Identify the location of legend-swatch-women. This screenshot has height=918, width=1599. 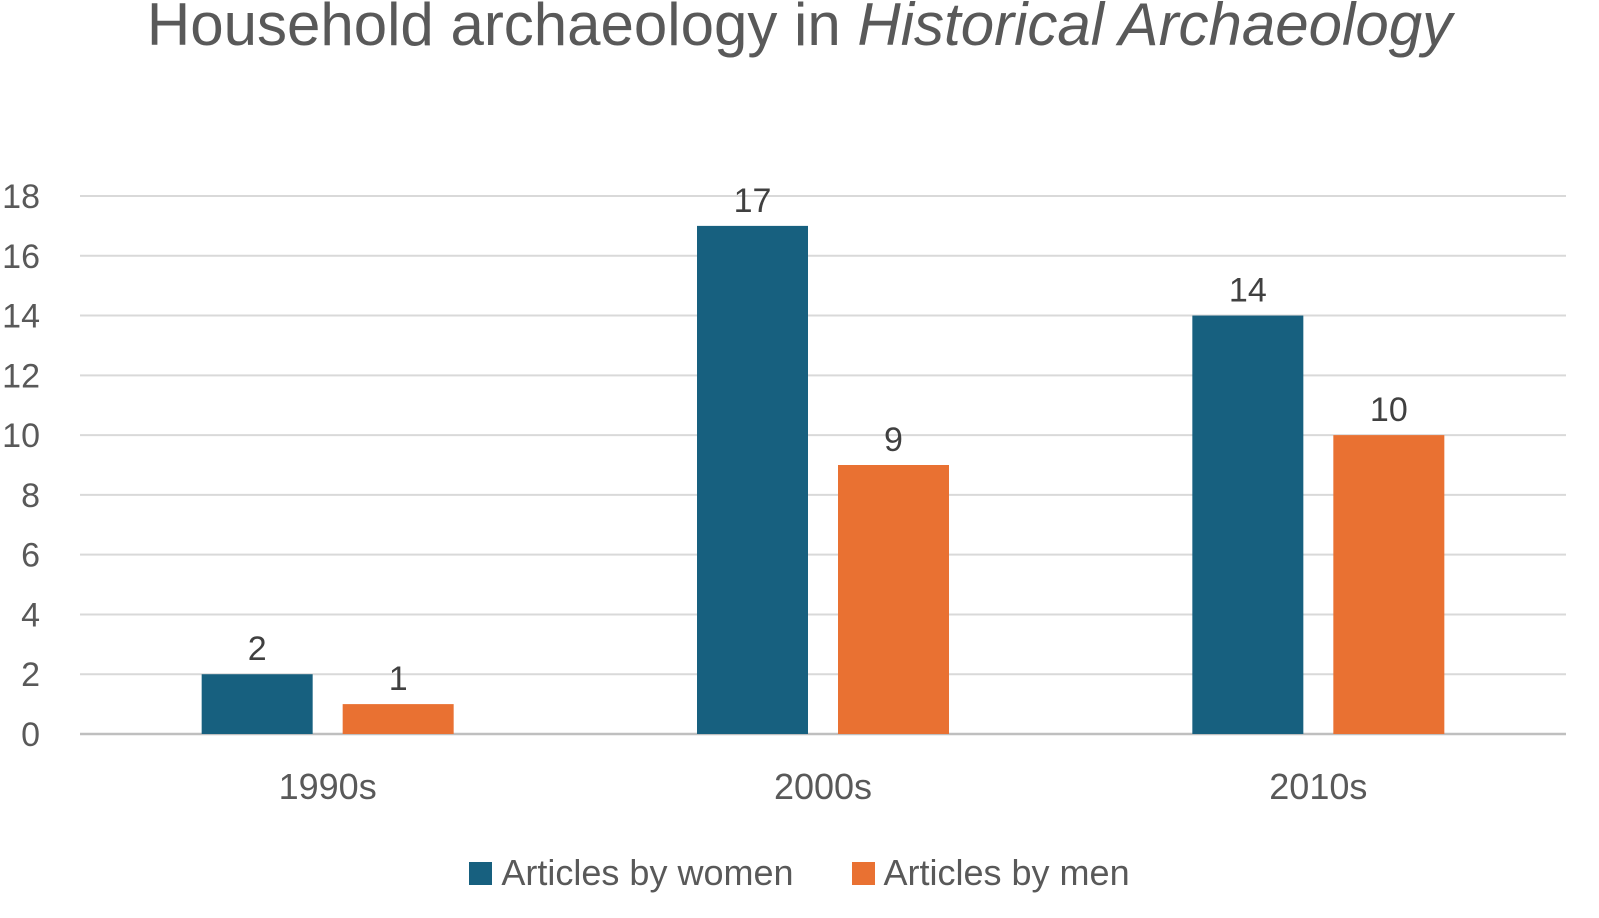
(481, 873).